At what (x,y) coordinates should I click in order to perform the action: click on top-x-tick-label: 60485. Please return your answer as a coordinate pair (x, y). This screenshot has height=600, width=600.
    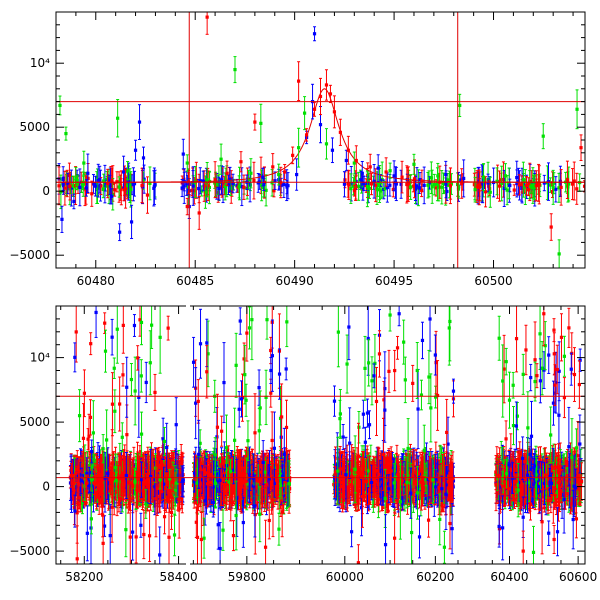
    Looking at the image, I should click on (195, 281).